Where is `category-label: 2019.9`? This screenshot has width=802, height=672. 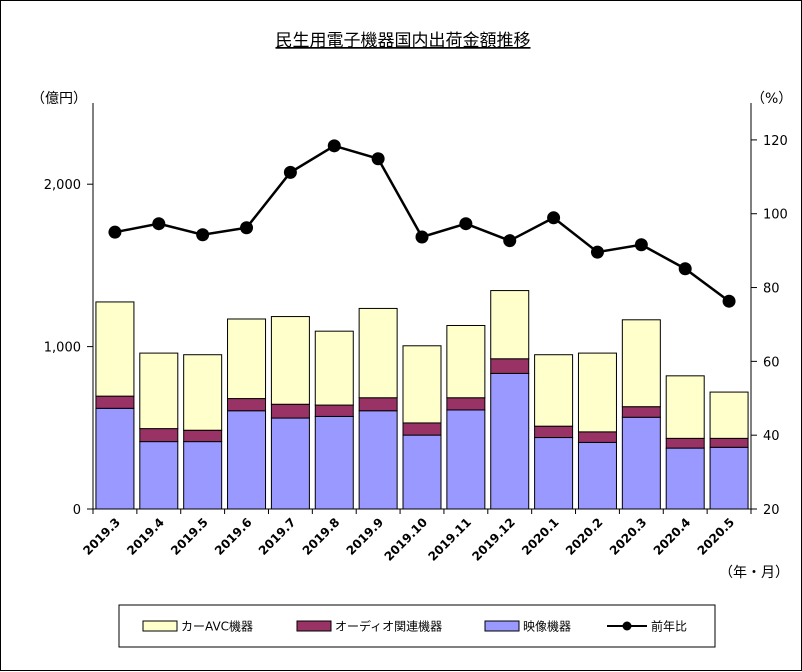
category-label: 2019.9 is located at coordinates (365, 536).